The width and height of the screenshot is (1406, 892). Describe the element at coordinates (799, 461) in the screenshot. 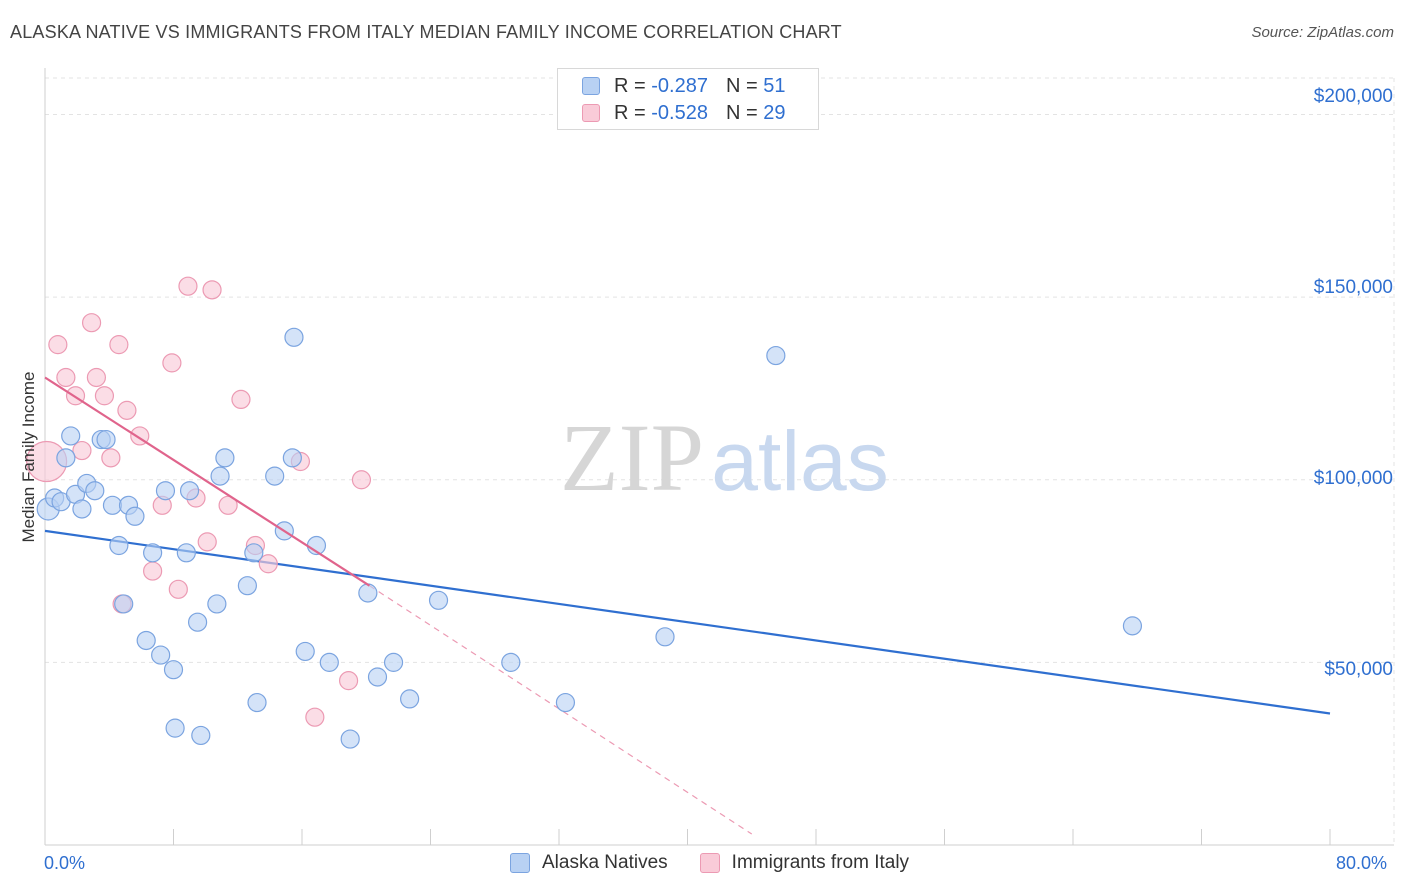

I see `watermark-atlas: atlas` at that location.